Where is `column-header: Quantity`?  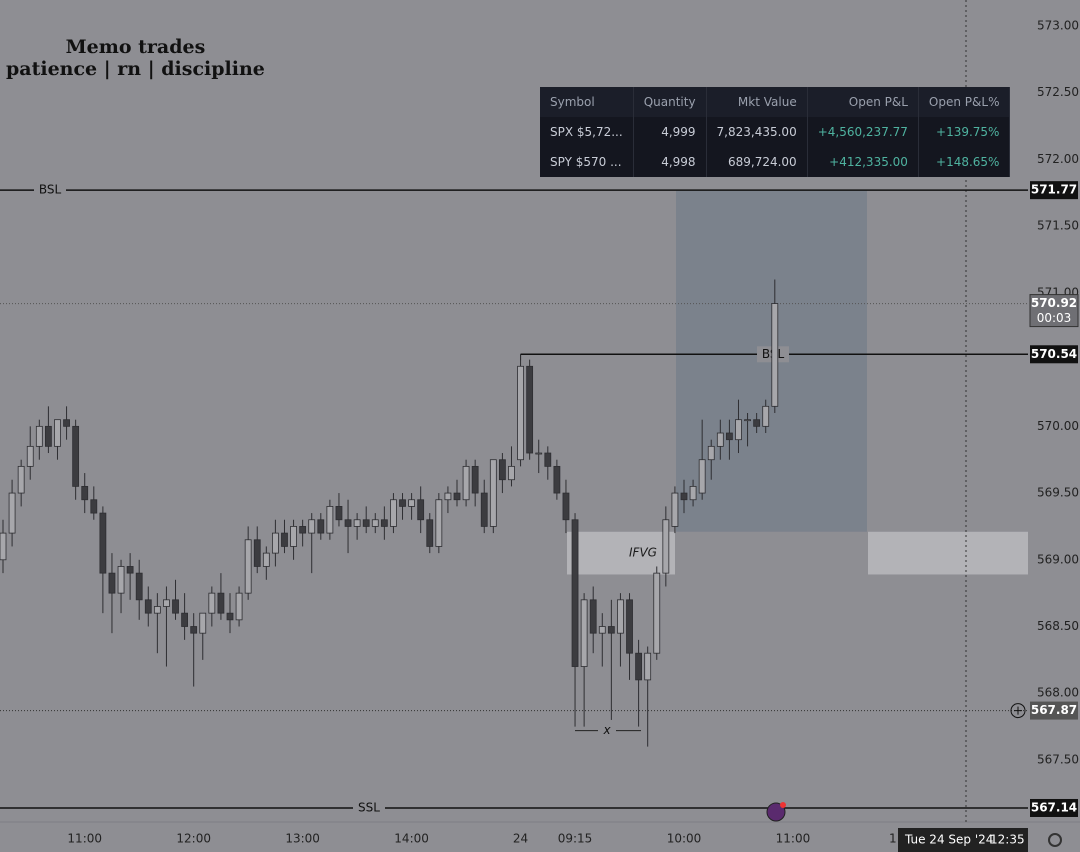
column-header: Quantity is located at coordinates (670, 102).